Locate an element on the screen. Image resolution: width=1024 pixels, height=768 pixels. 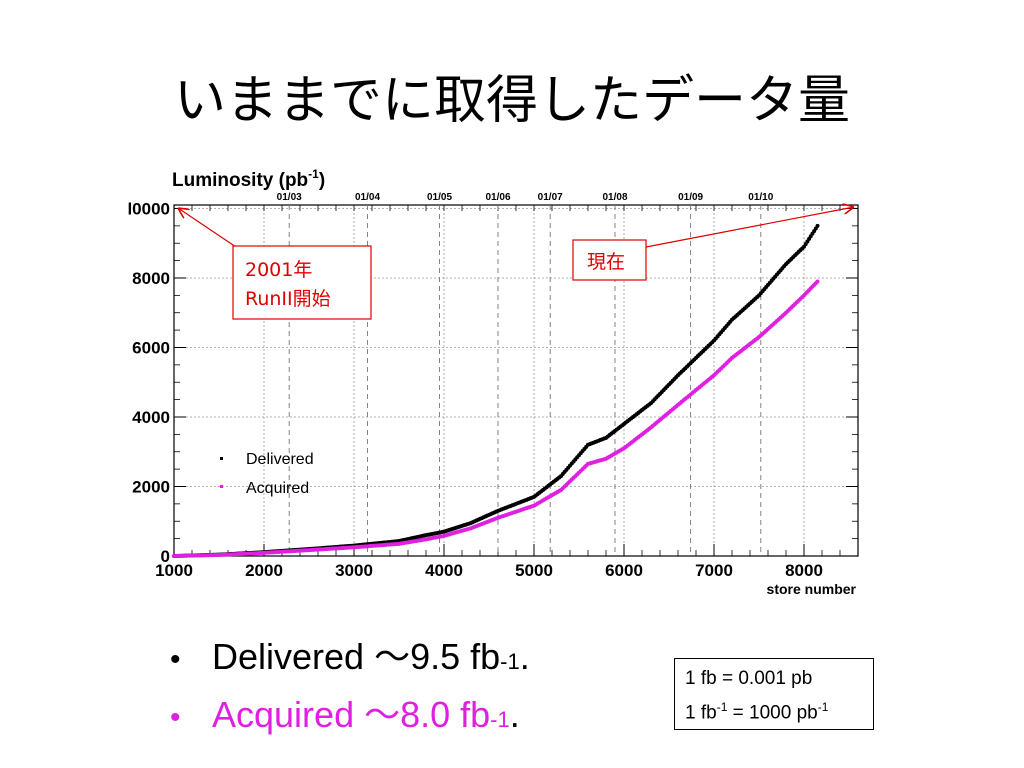
y-tick-label: l0000 is located at coordinates (148, 208).